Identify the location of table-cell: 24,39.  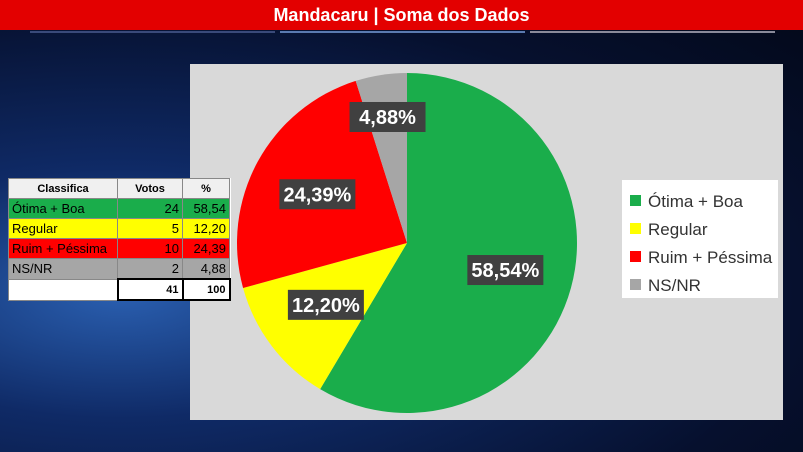
(206, 248).